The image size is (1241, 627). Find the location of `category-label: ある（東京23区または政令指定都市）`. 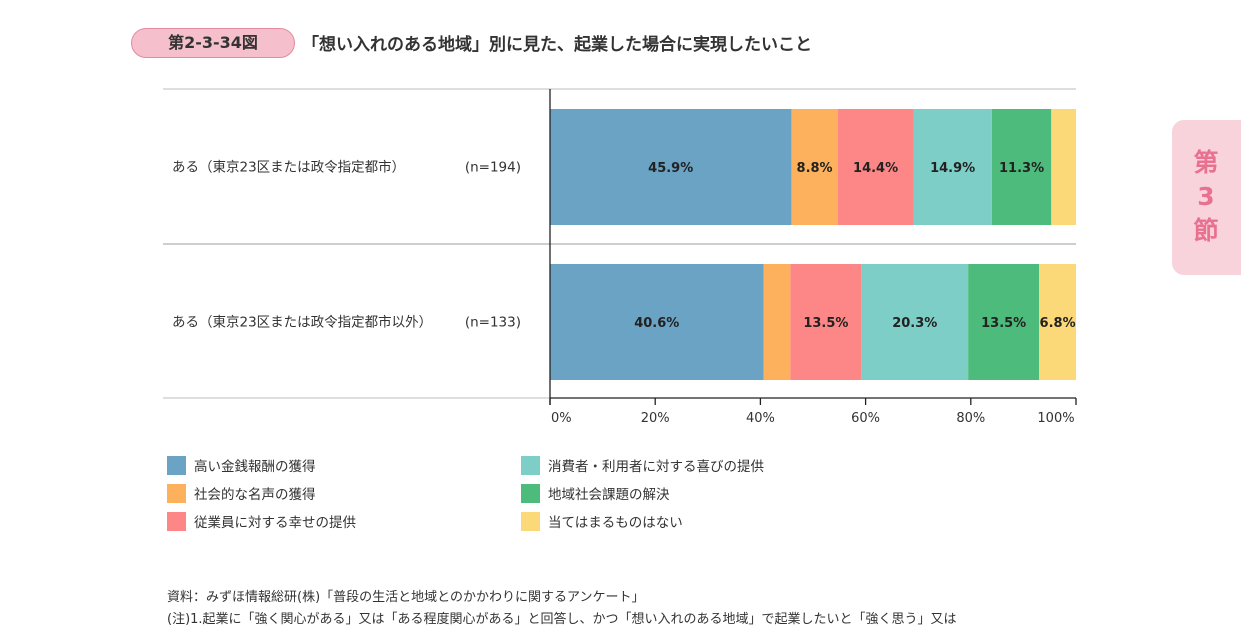

category-label: ある（東京23区または政令指定都市） is located at coordinates (288, 167).